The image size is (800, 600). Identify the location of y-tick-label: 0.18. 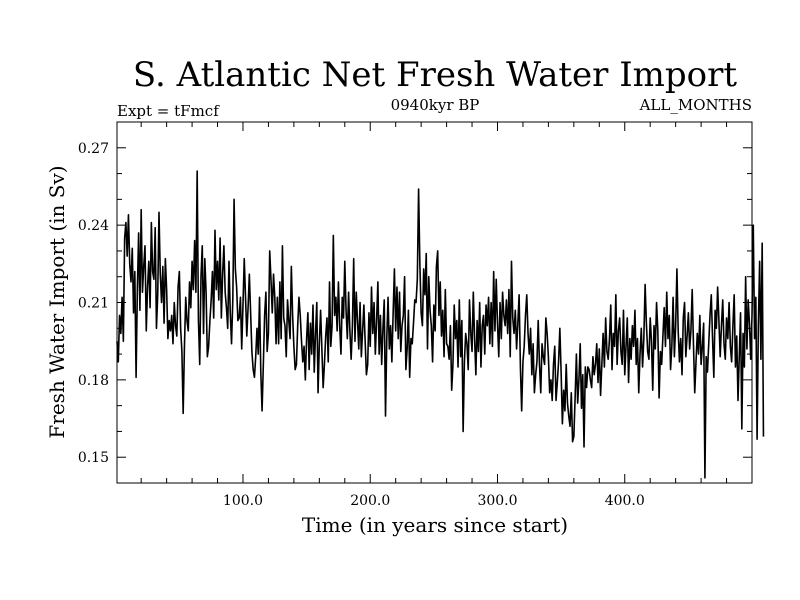
(93, 381).